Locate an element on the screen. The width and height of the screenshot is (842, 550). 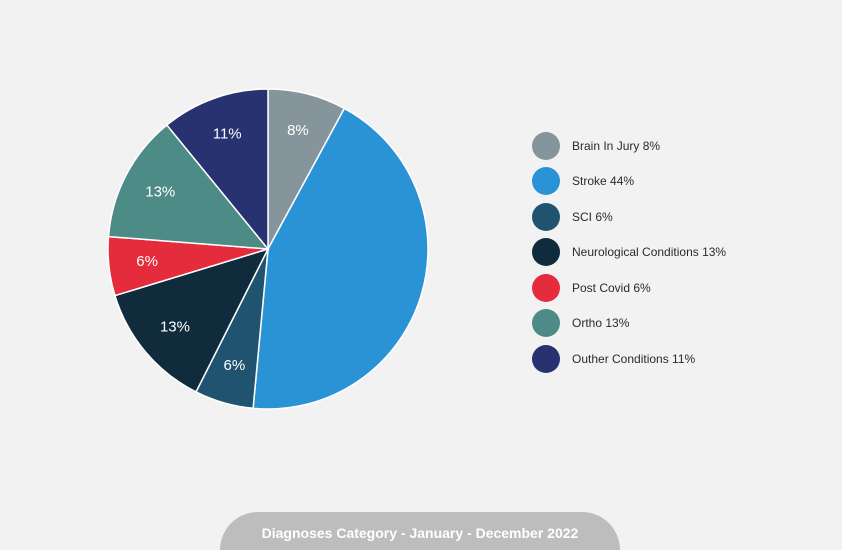
legend-label: Outher Conditions 11% is located at coordinates (634, 358).